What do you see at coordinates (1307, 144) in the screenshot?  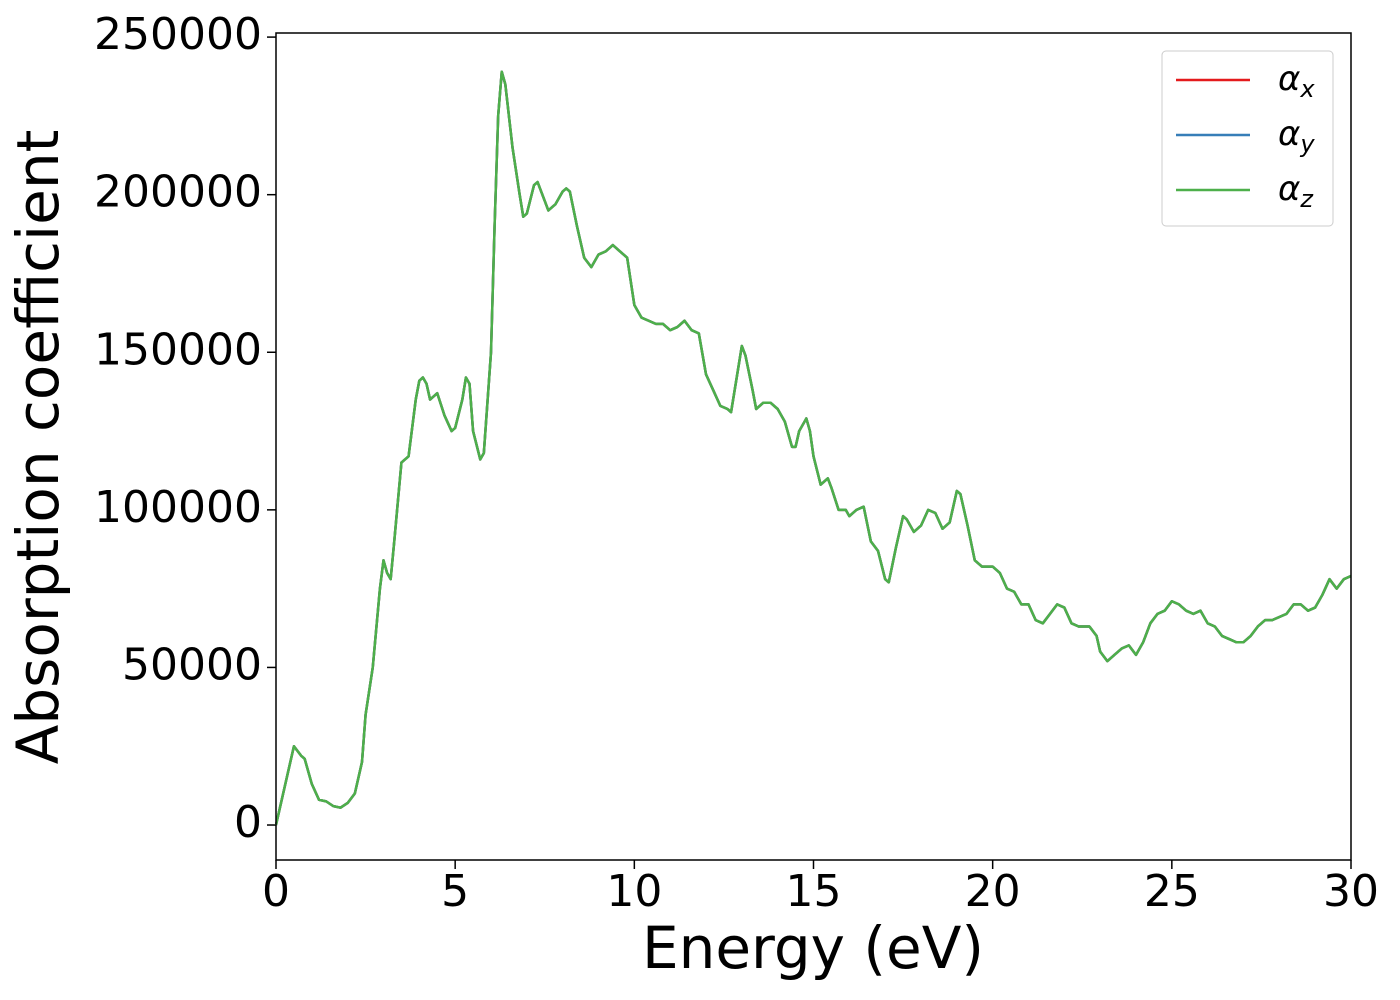 I see `legend-subscript: y` at bounding box center [1307, 144].